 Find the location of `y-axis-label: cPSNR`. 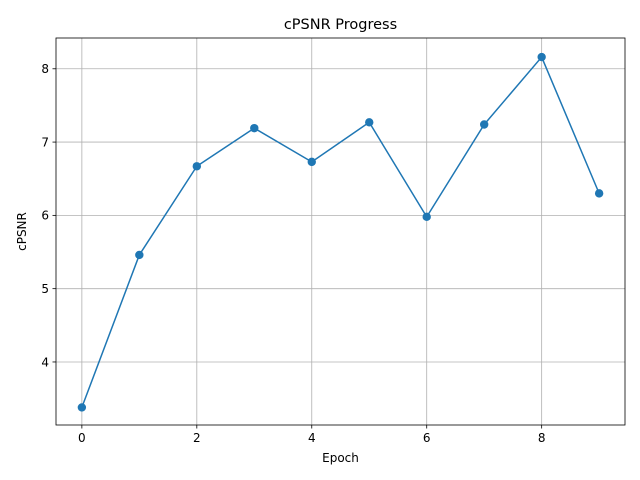

y-axis-label: cPSNR is located at coordinates (22, 231).